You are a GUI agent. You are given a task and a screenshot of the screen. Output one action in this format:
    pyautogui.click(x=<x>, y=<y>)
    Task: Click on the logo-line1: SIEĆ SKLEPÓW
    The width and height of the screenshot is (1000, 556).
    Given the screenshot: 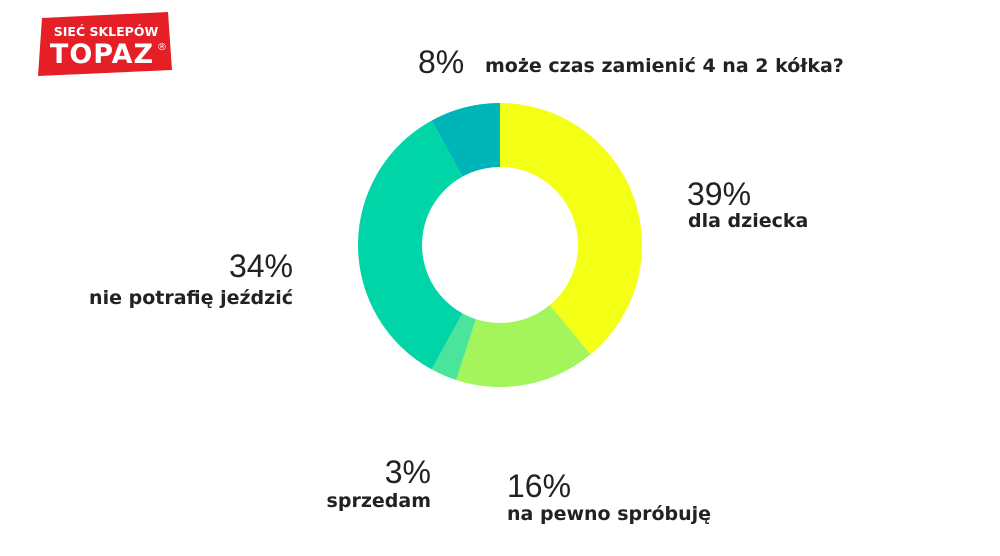 What is the action you would take?
    pyautogui.click(x=106, y=31)
    